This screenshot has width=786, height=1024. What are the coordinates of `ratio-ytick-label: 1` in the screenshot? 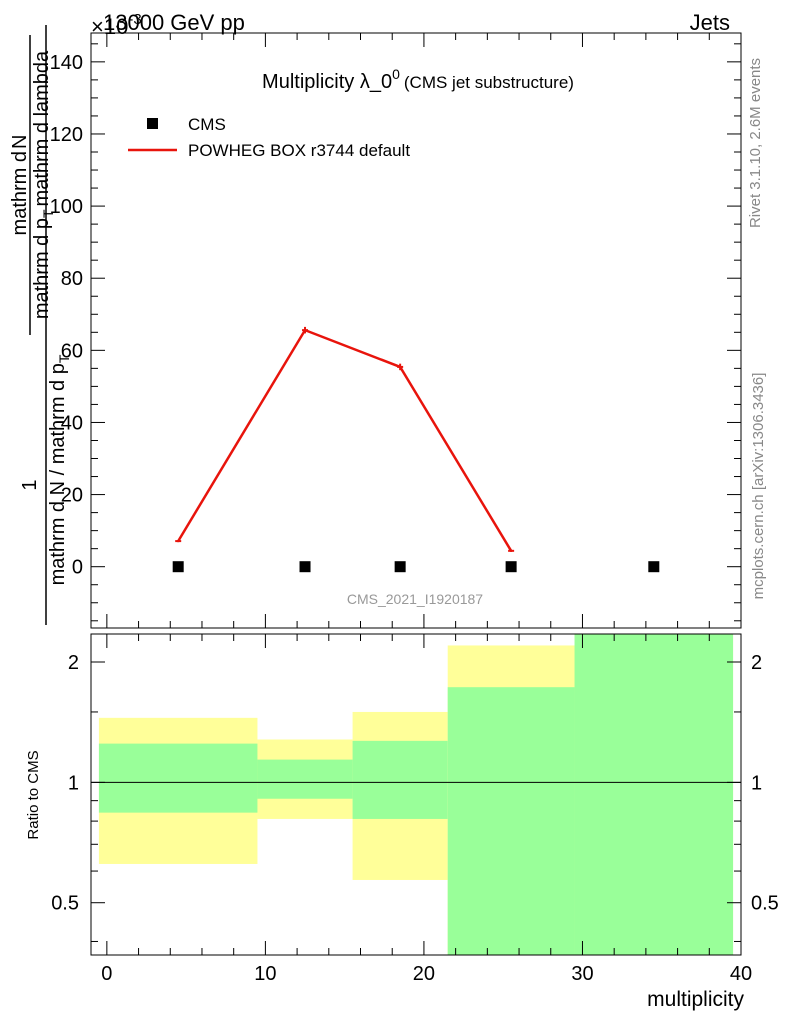 It's located at (73, 783).